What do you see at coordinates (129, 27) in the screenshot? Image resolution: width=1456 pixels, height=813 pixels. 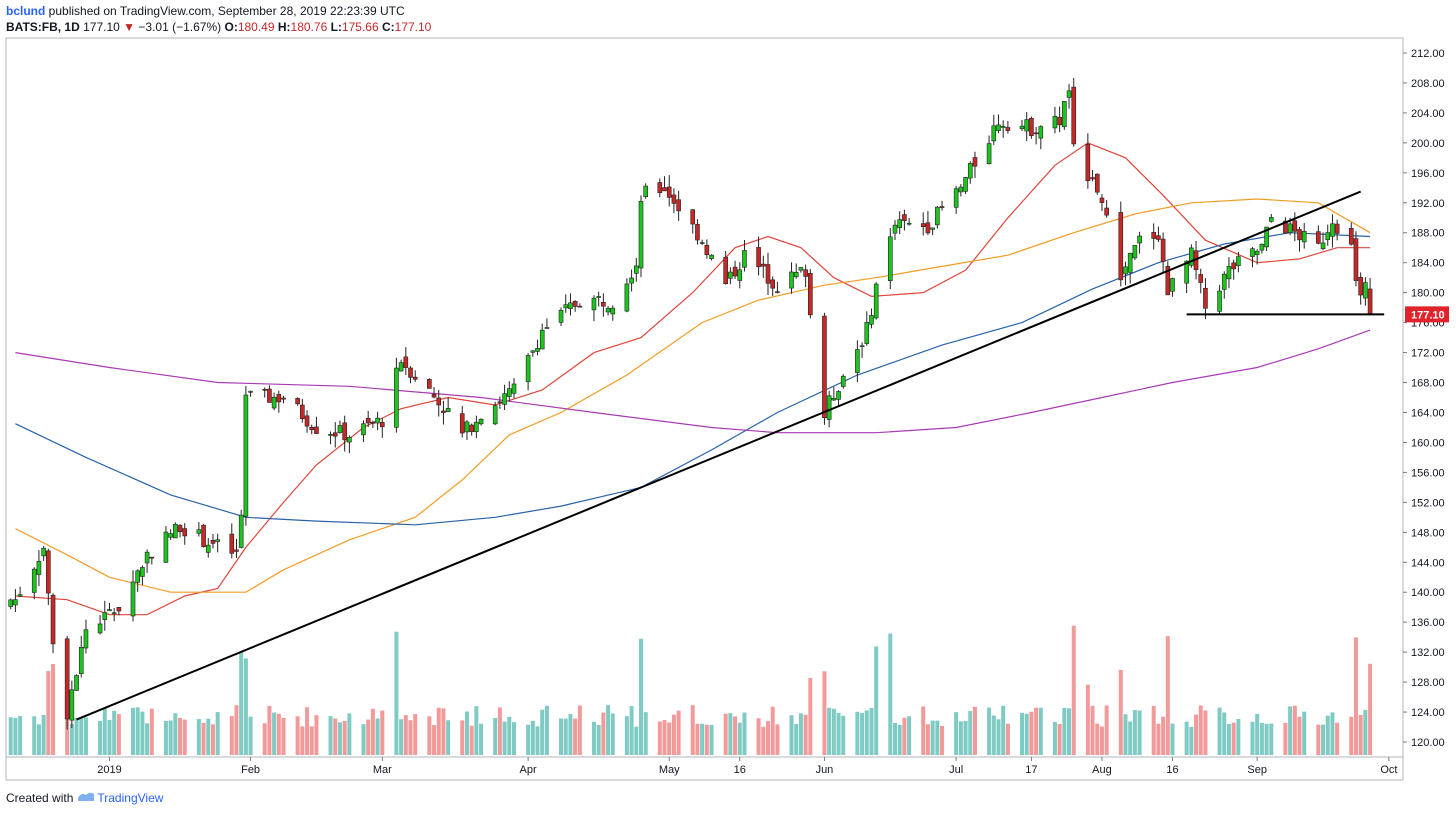 I see `down-arrow-icon: ▼` at bounding box center [129, 27].